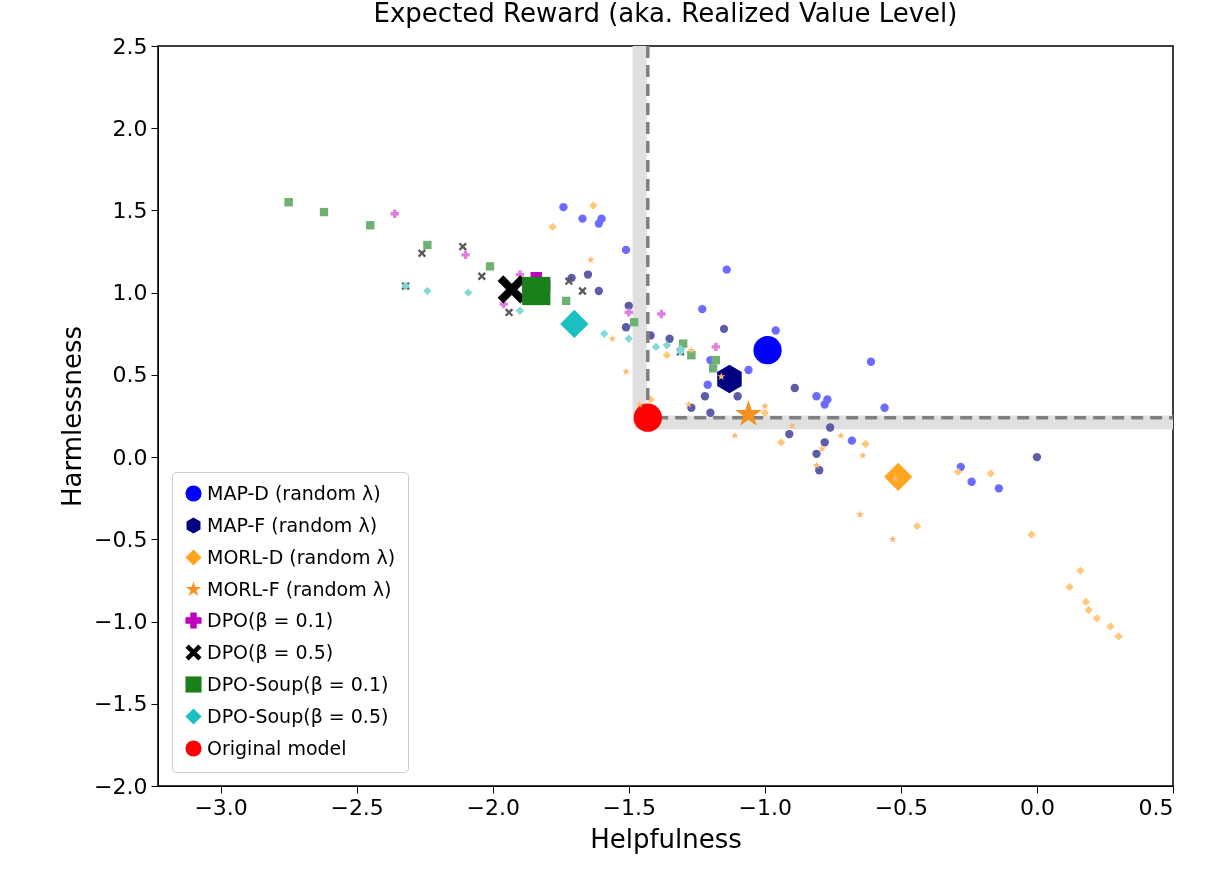 The height and width of the screenshot is (876, 1206). I want to click on legend-label: DPO(β = 0.5), so click(270, 651).